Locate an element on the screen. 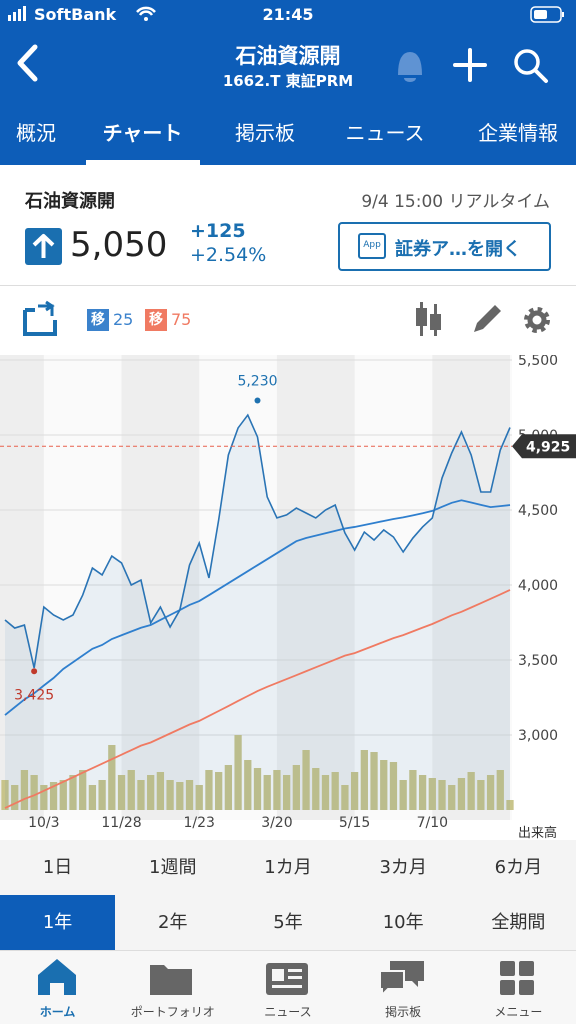  ma-period: 75 is located at coordinates (181, 319).